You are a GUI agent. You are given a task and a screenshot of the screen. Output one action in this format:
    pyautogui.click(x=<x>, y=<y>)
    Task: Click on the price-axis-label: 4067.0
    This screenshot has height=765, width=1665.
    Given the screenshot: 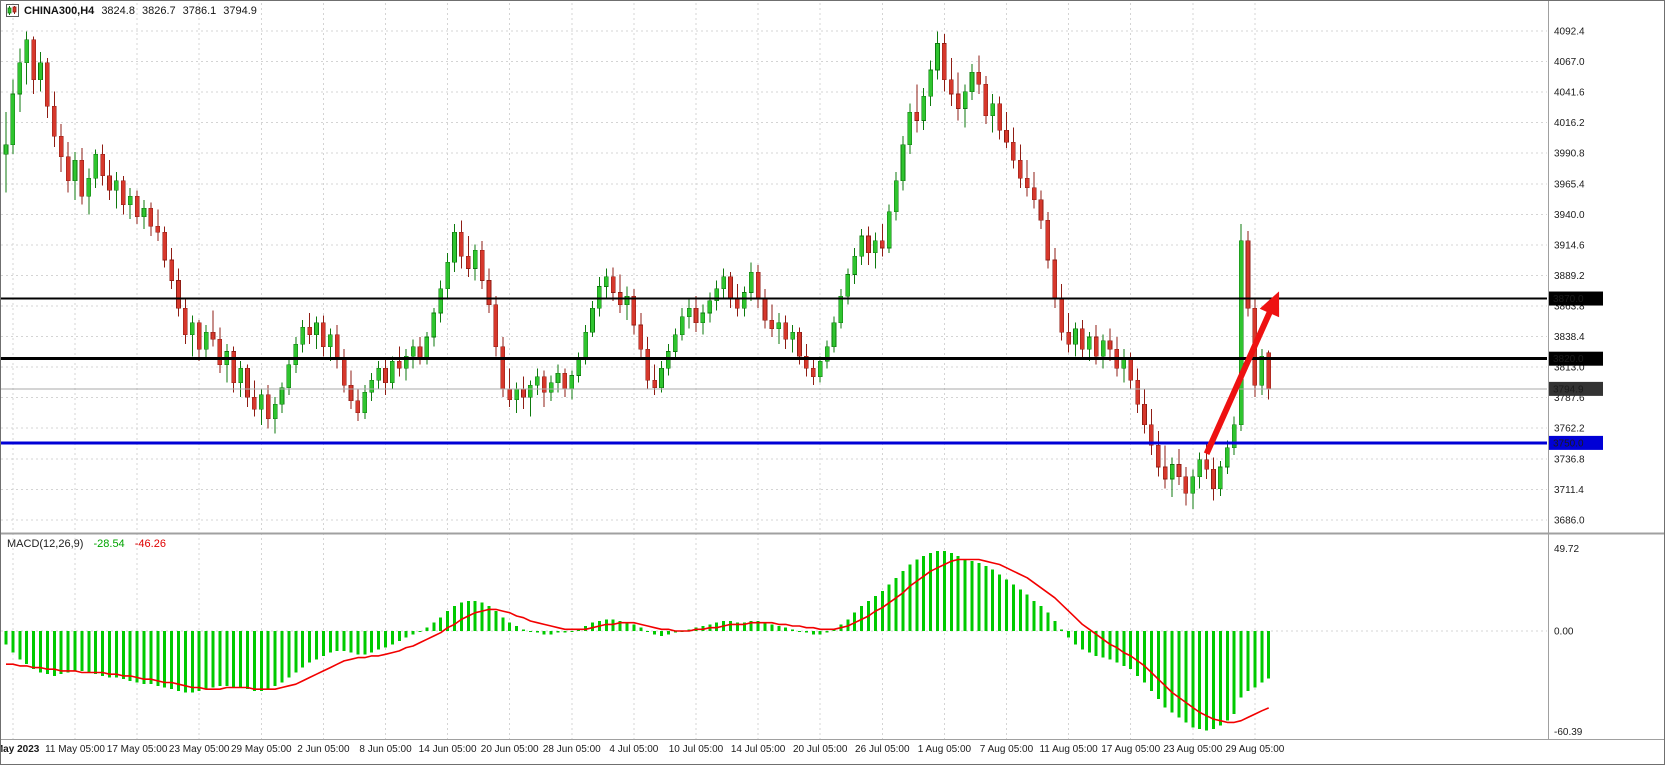 What is the action you would take?
    pyautogui.click(x=1569, y=62)
    